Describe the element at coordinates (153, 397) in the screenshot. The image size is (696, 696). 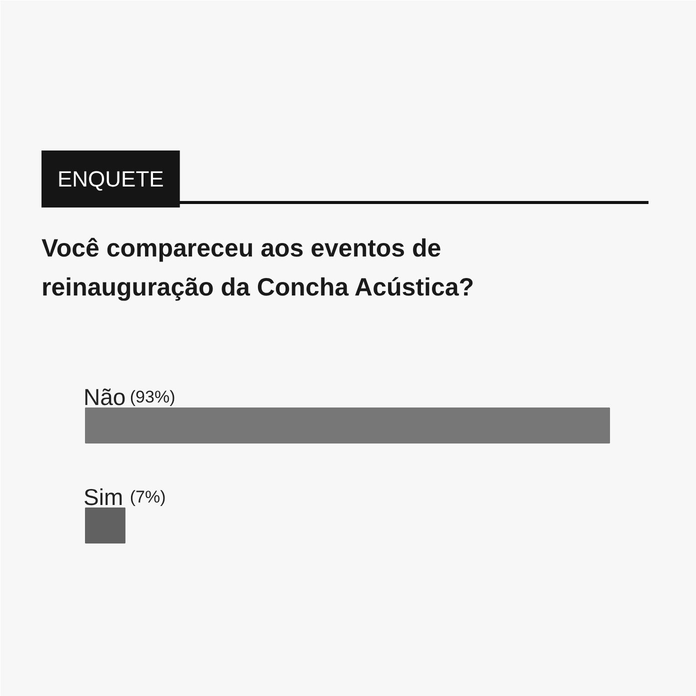
I see `data-label: (93%)` at that location.